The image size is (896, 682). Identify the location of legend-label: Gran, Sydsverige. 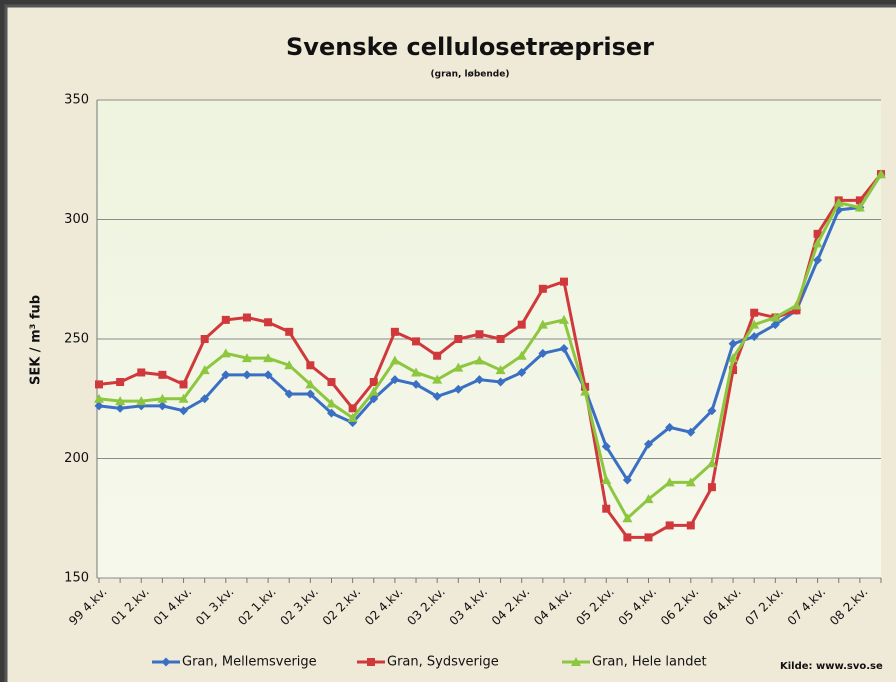
(443, 662).